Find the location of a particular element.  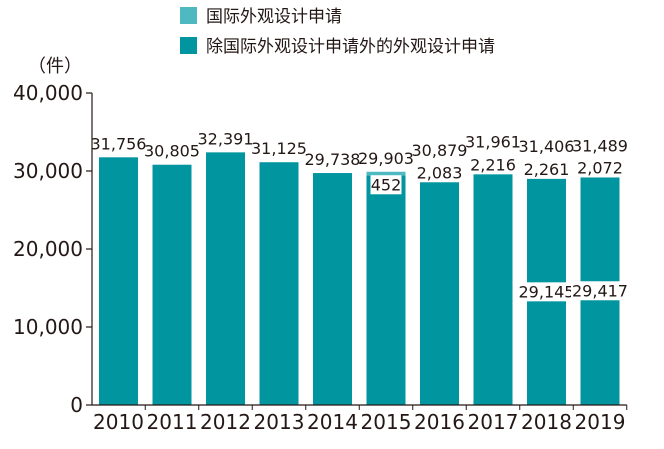

y-axis-unit-label: （件） is located at coordinates (55, 66).